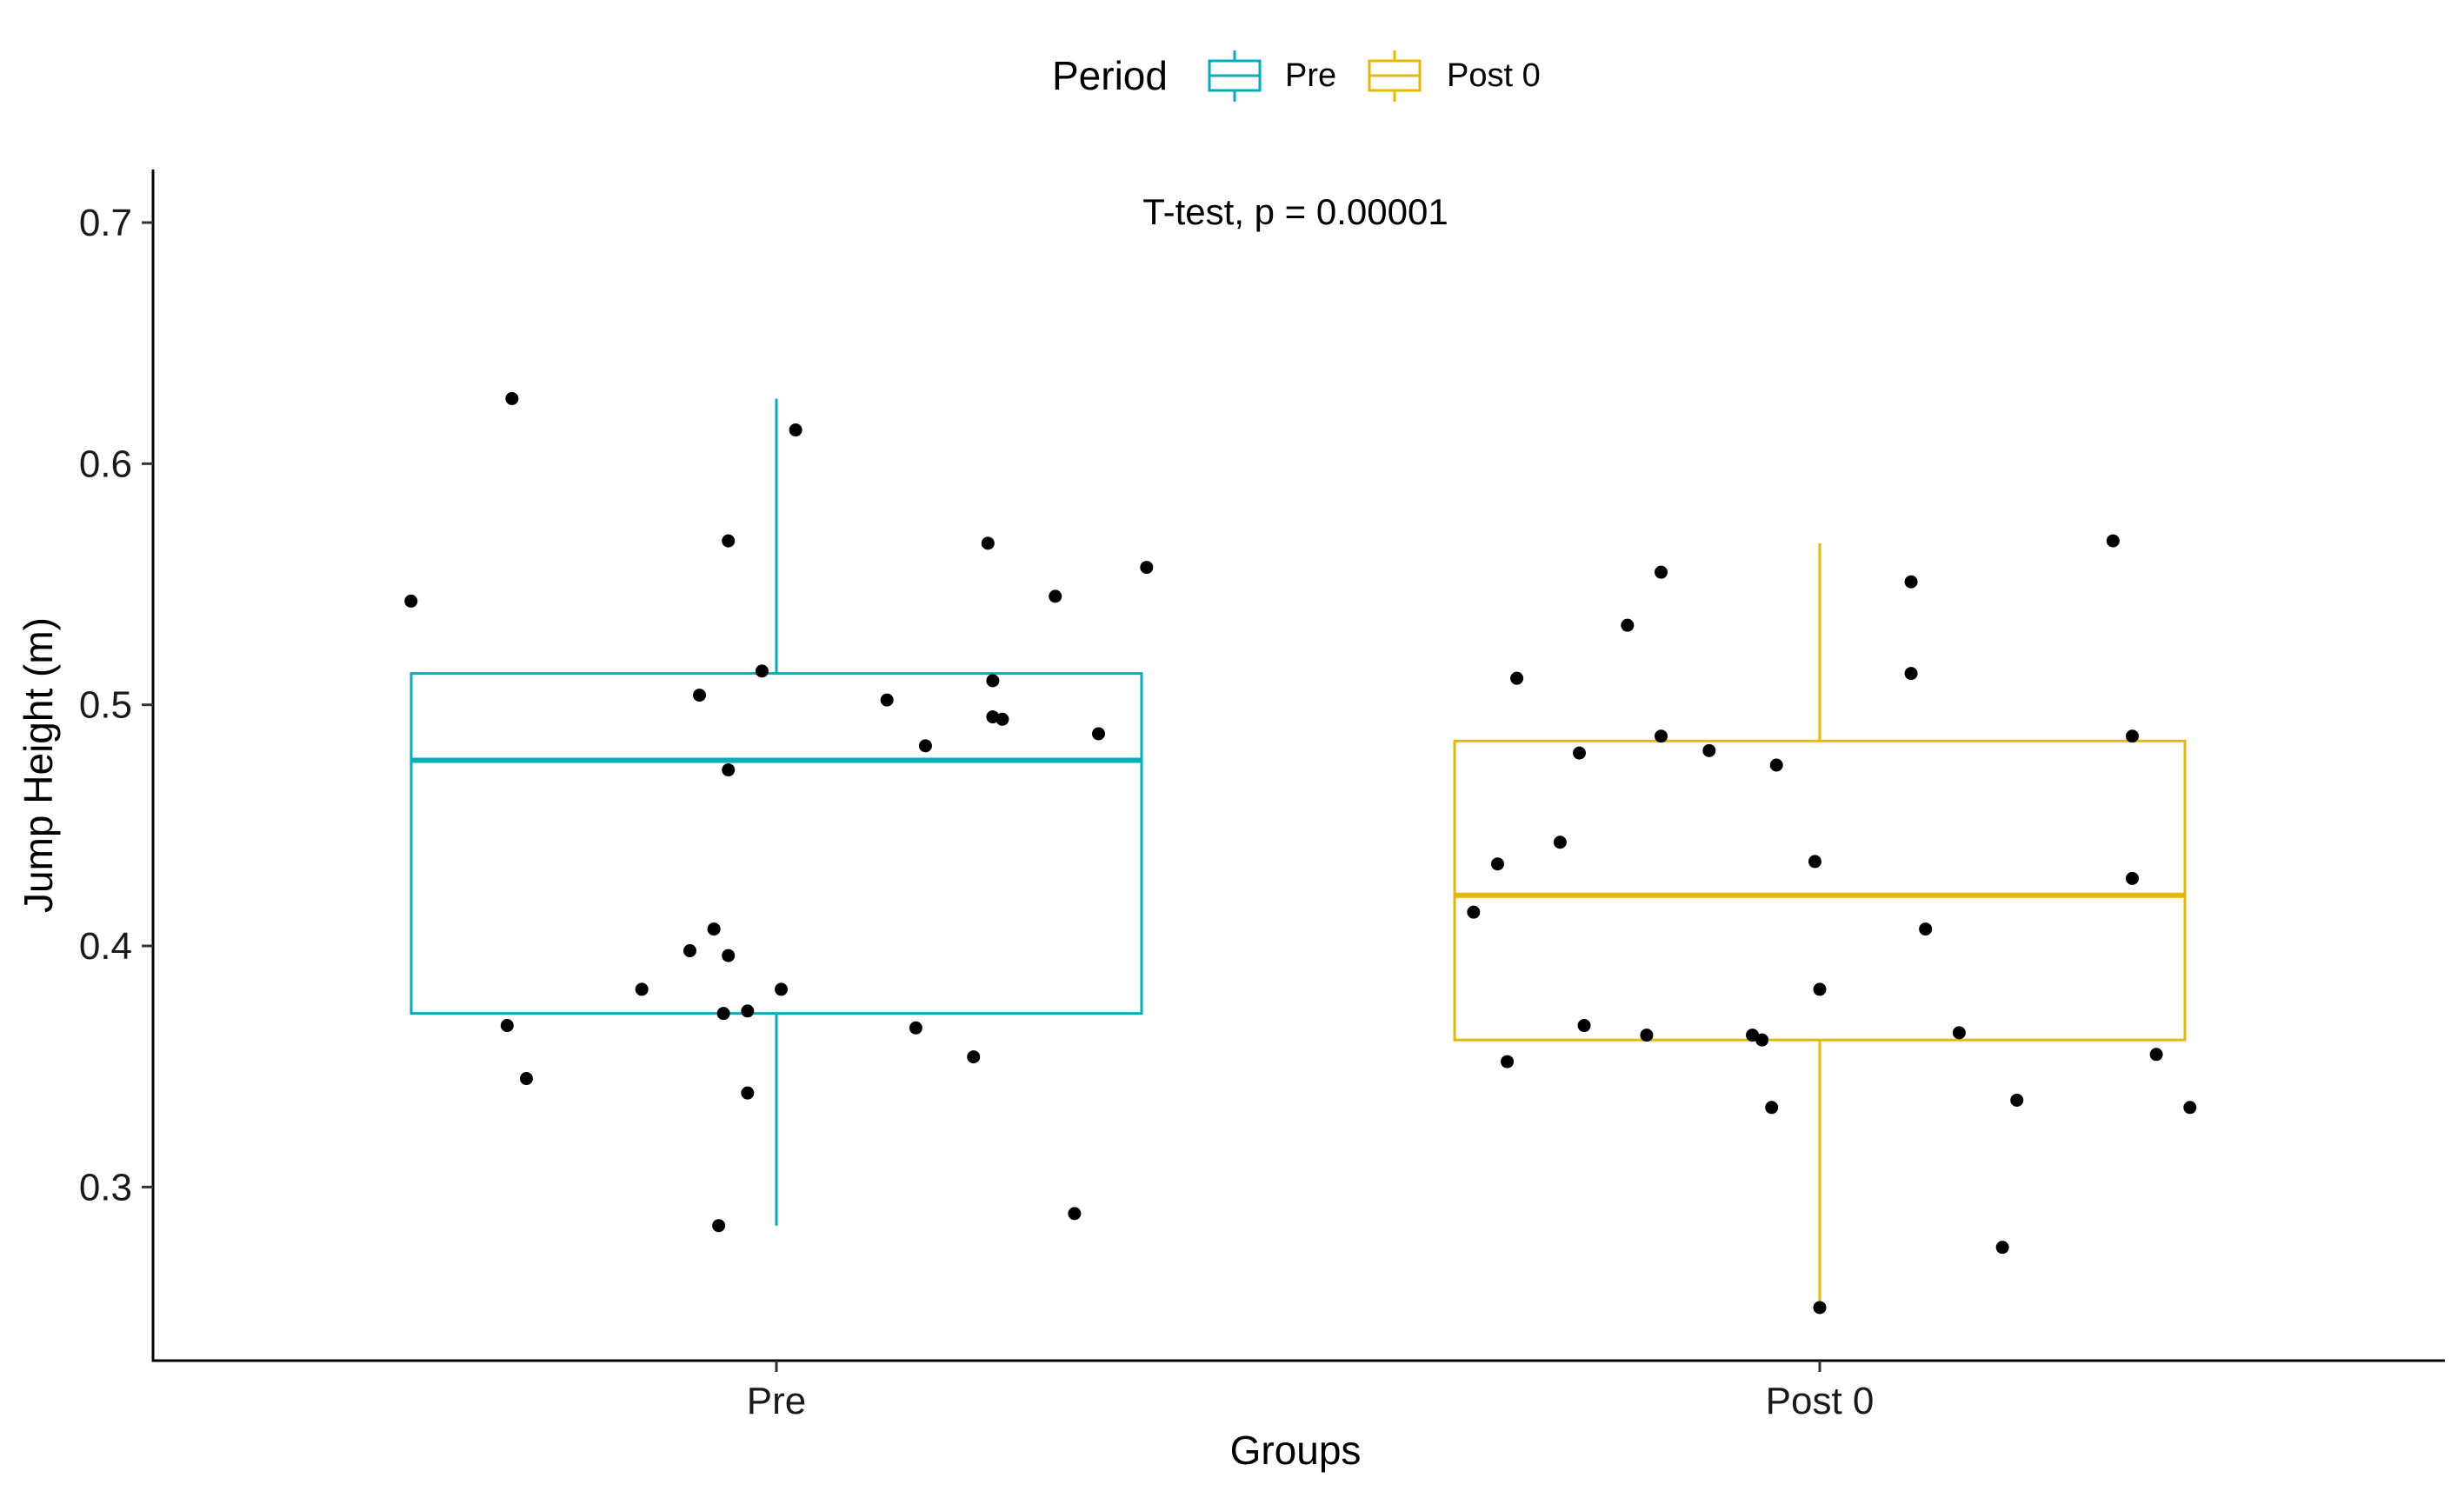  What do you see at coordinates (776, 1401) in the screenshot?
I see `x-tick-label: Pre` at bounding box center [776, 1401].